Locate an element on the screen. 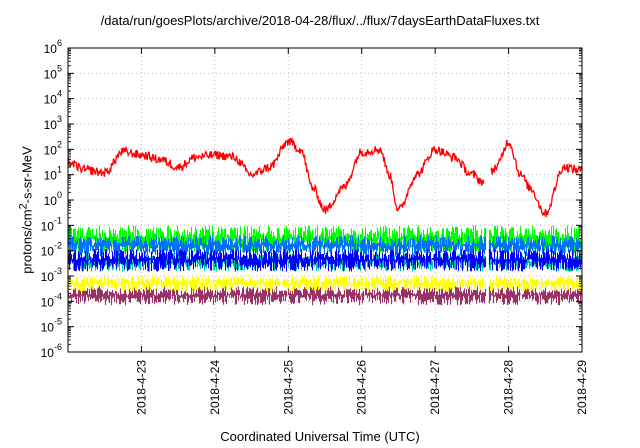 This screenshot has width=640, height=448. x-axis-label: Coordinated Universal Time (UTC) is located at coordinates (320, 436).